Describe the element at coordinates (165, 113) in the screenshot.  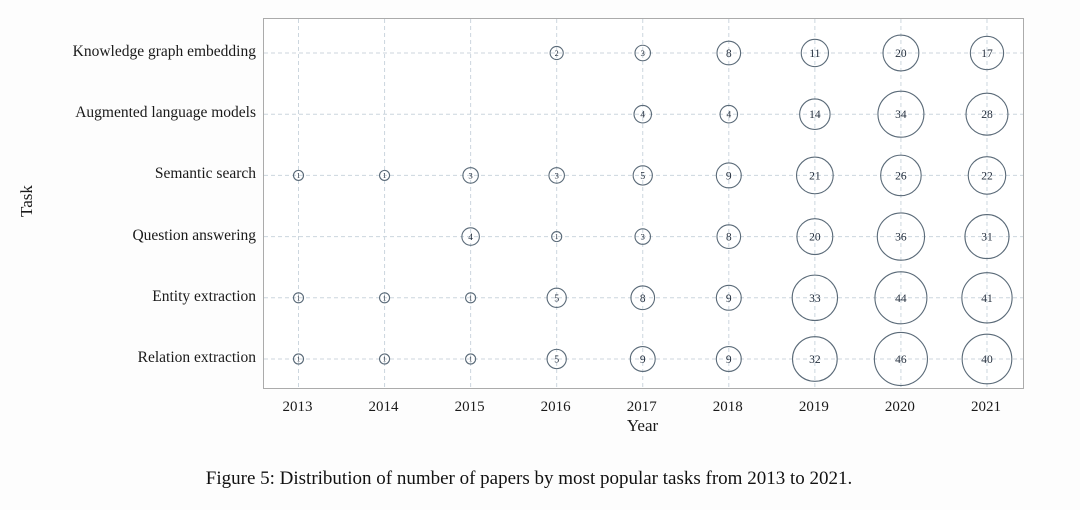
I see `task-label: Augmented language models` at that location.